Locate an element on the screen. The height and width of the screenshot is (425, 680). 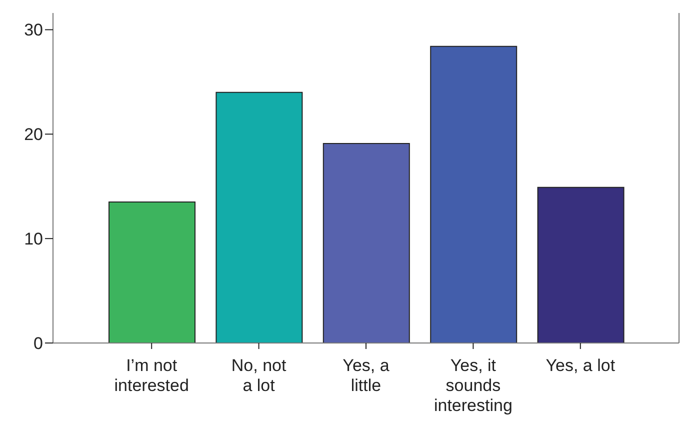
y-tick-label: 30 is located at coordinates (33, 30).